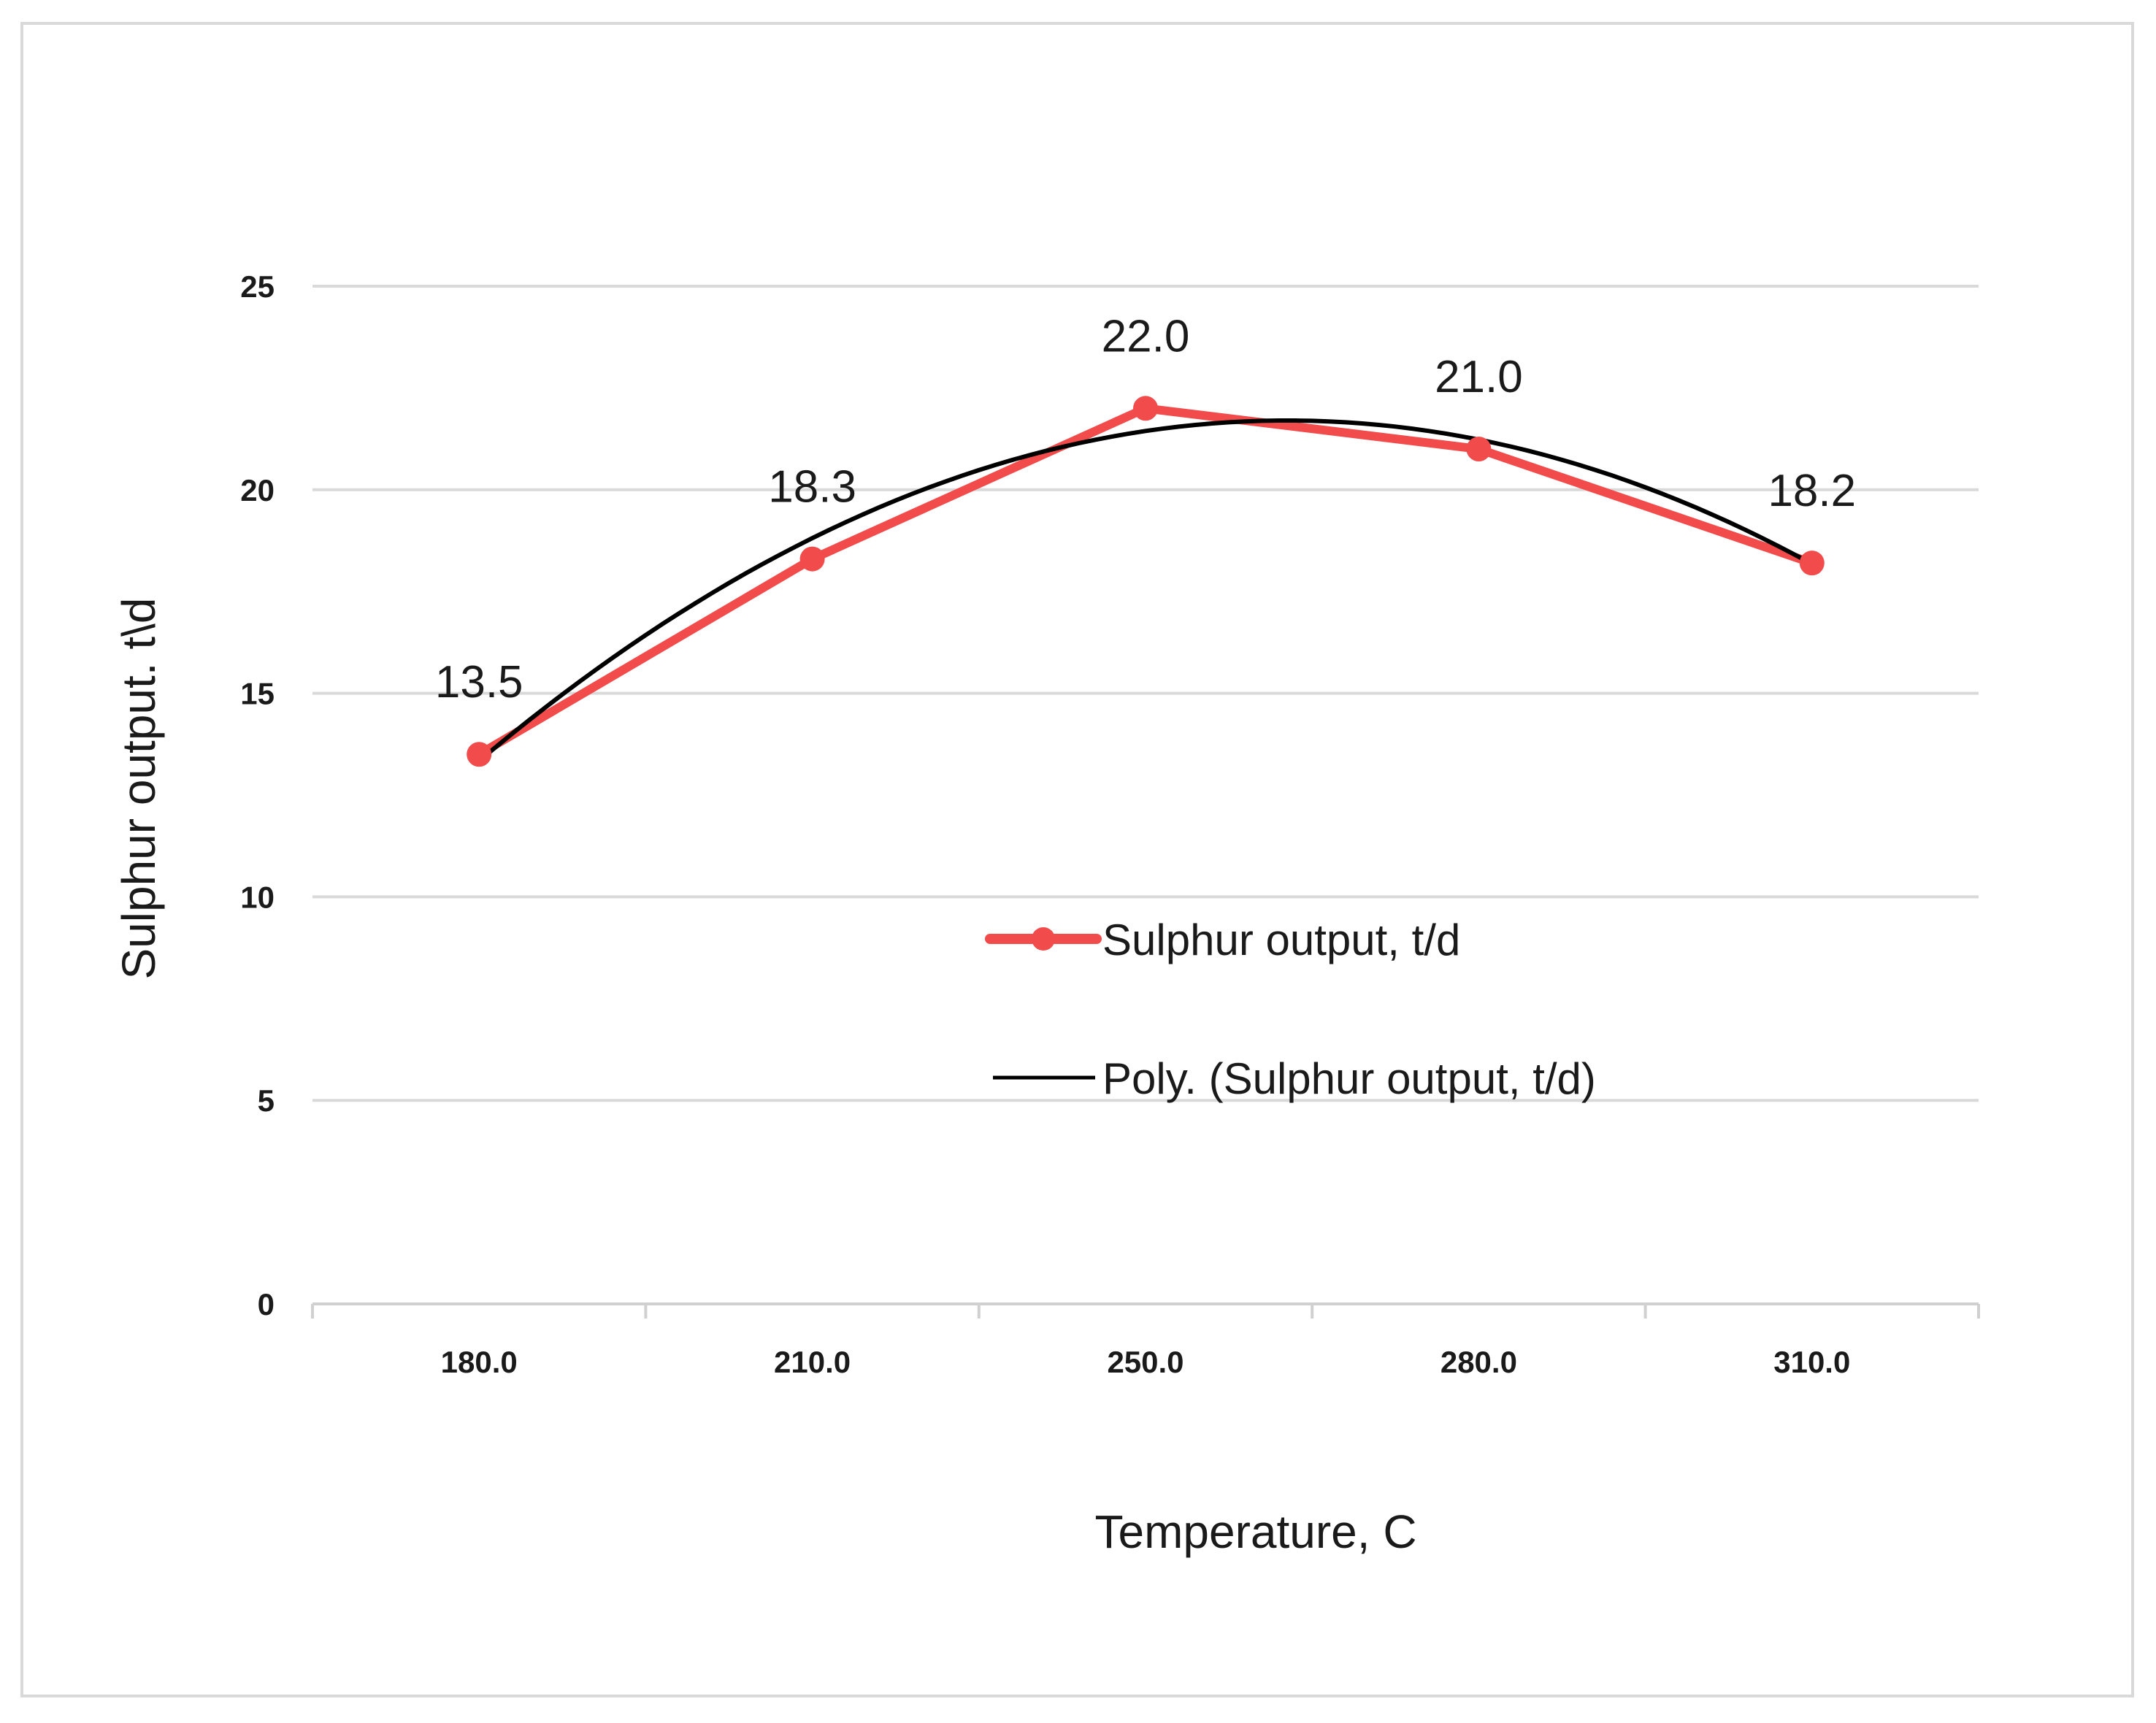 This screenshot has width=2156, height=1723. Describe the element at coordinates (257, 286) in the screenshot. I see `y-tick-label: 25` at that location.